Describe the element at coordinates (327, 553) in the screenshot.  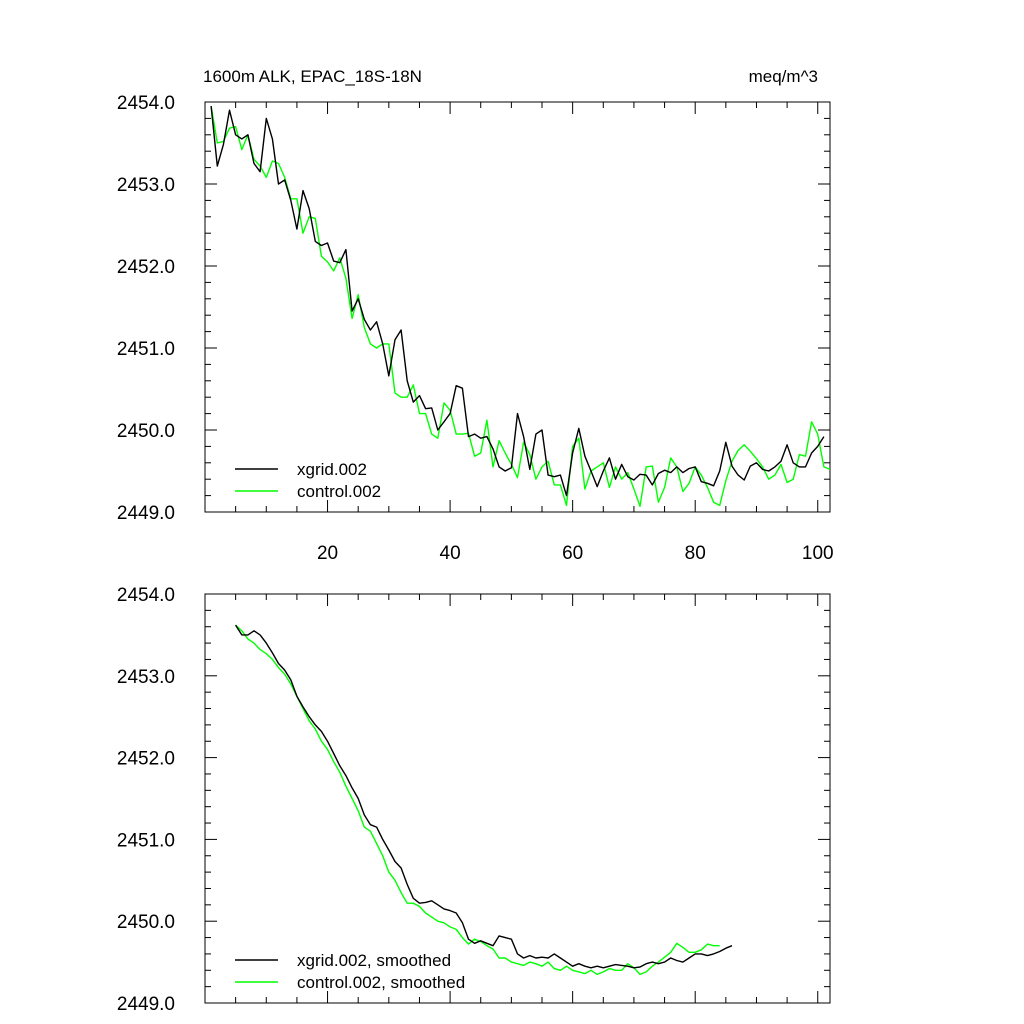
I see `x-tick-label: 20` at that location.